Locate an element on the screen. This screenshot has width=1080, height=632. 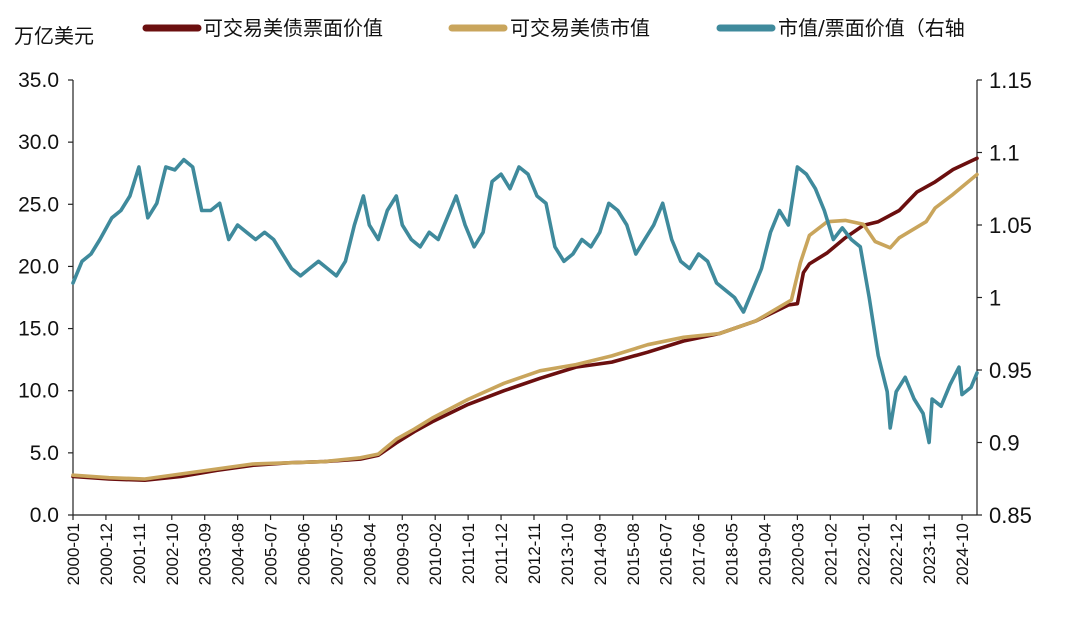
left-tick-label: 15.0 is located at coordinates (38, 329).